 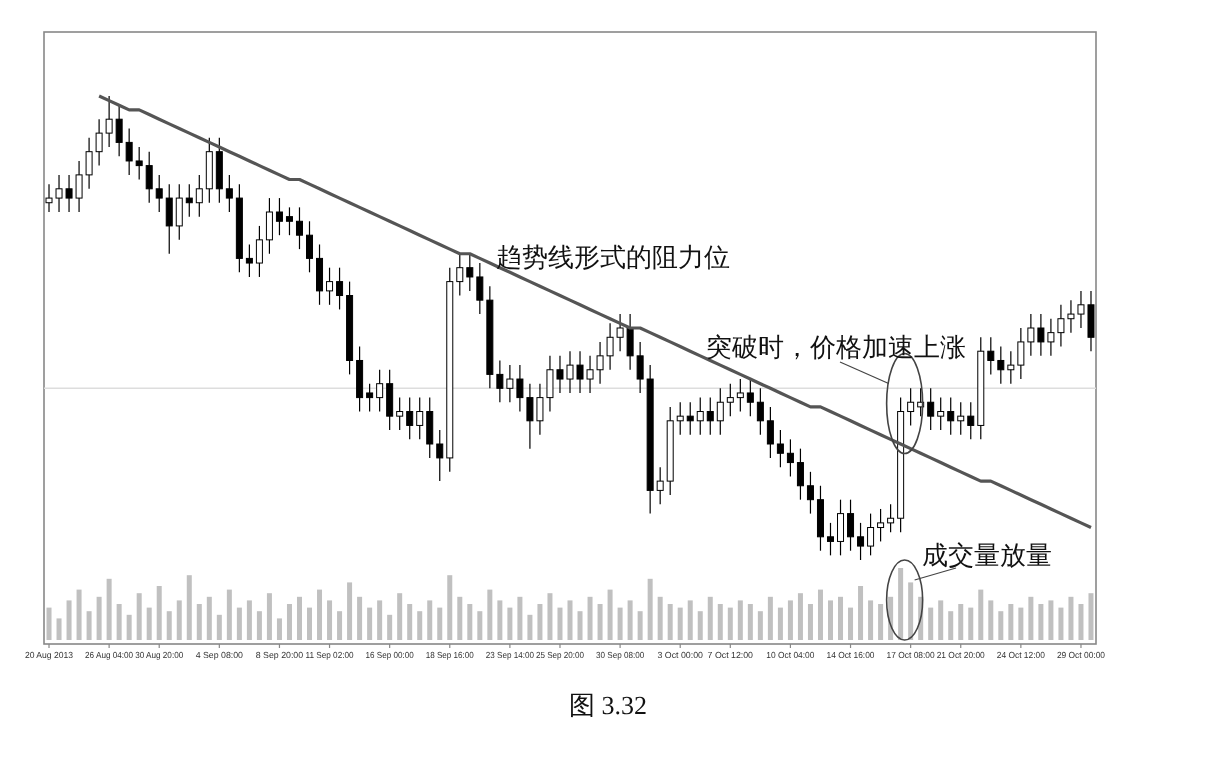 What do you see at coordinates (613, 257) in the screenshot?
I see `annotation: 趋势线形式的阻力位` at bounding box center [613, 257].